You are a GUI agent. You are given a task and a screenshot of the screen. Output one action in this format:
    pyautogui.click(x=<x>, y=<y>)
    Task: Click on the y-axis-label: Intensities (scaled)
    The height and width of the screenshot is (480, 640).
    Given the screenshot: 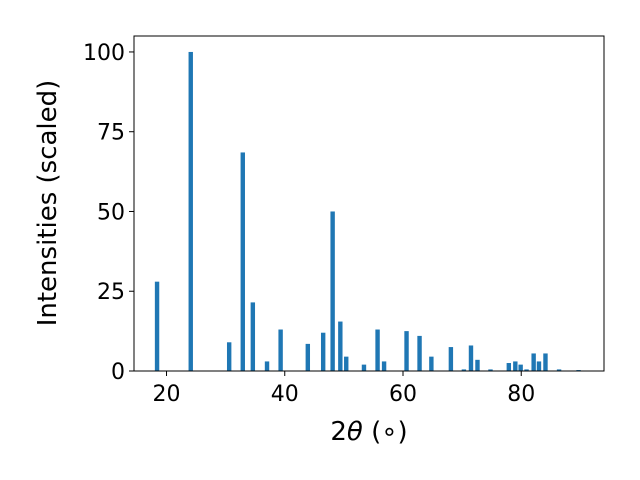 What is the action you would take?
    pyautogui.click(x=48, y=203)
    